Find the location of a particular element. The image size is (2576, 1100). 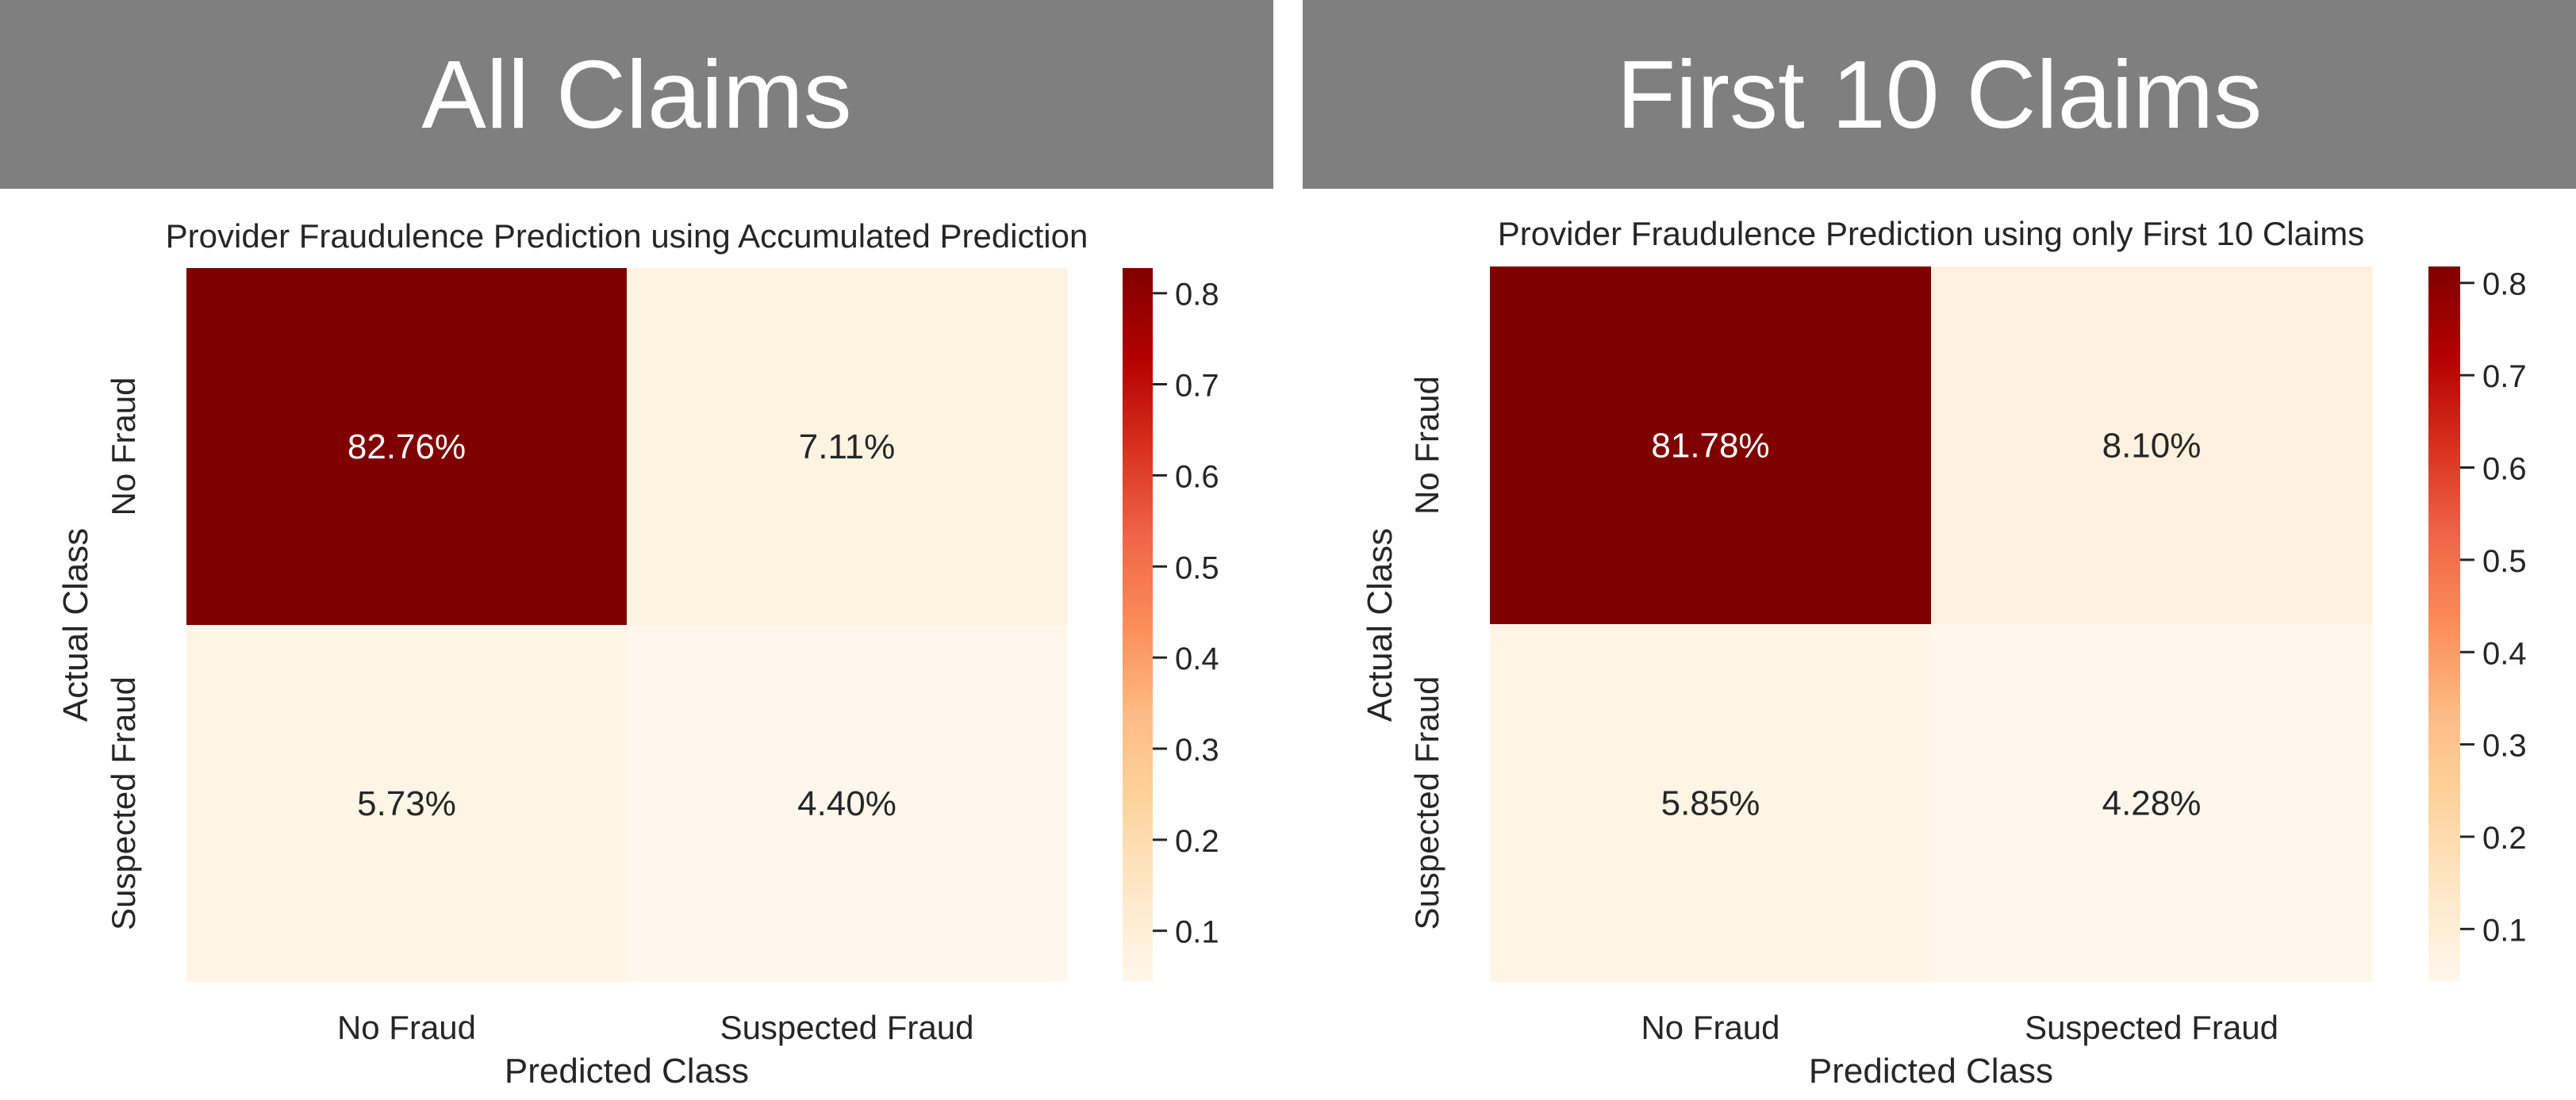

cell-annotation: 4.40% is located at coordinates (846, 803).